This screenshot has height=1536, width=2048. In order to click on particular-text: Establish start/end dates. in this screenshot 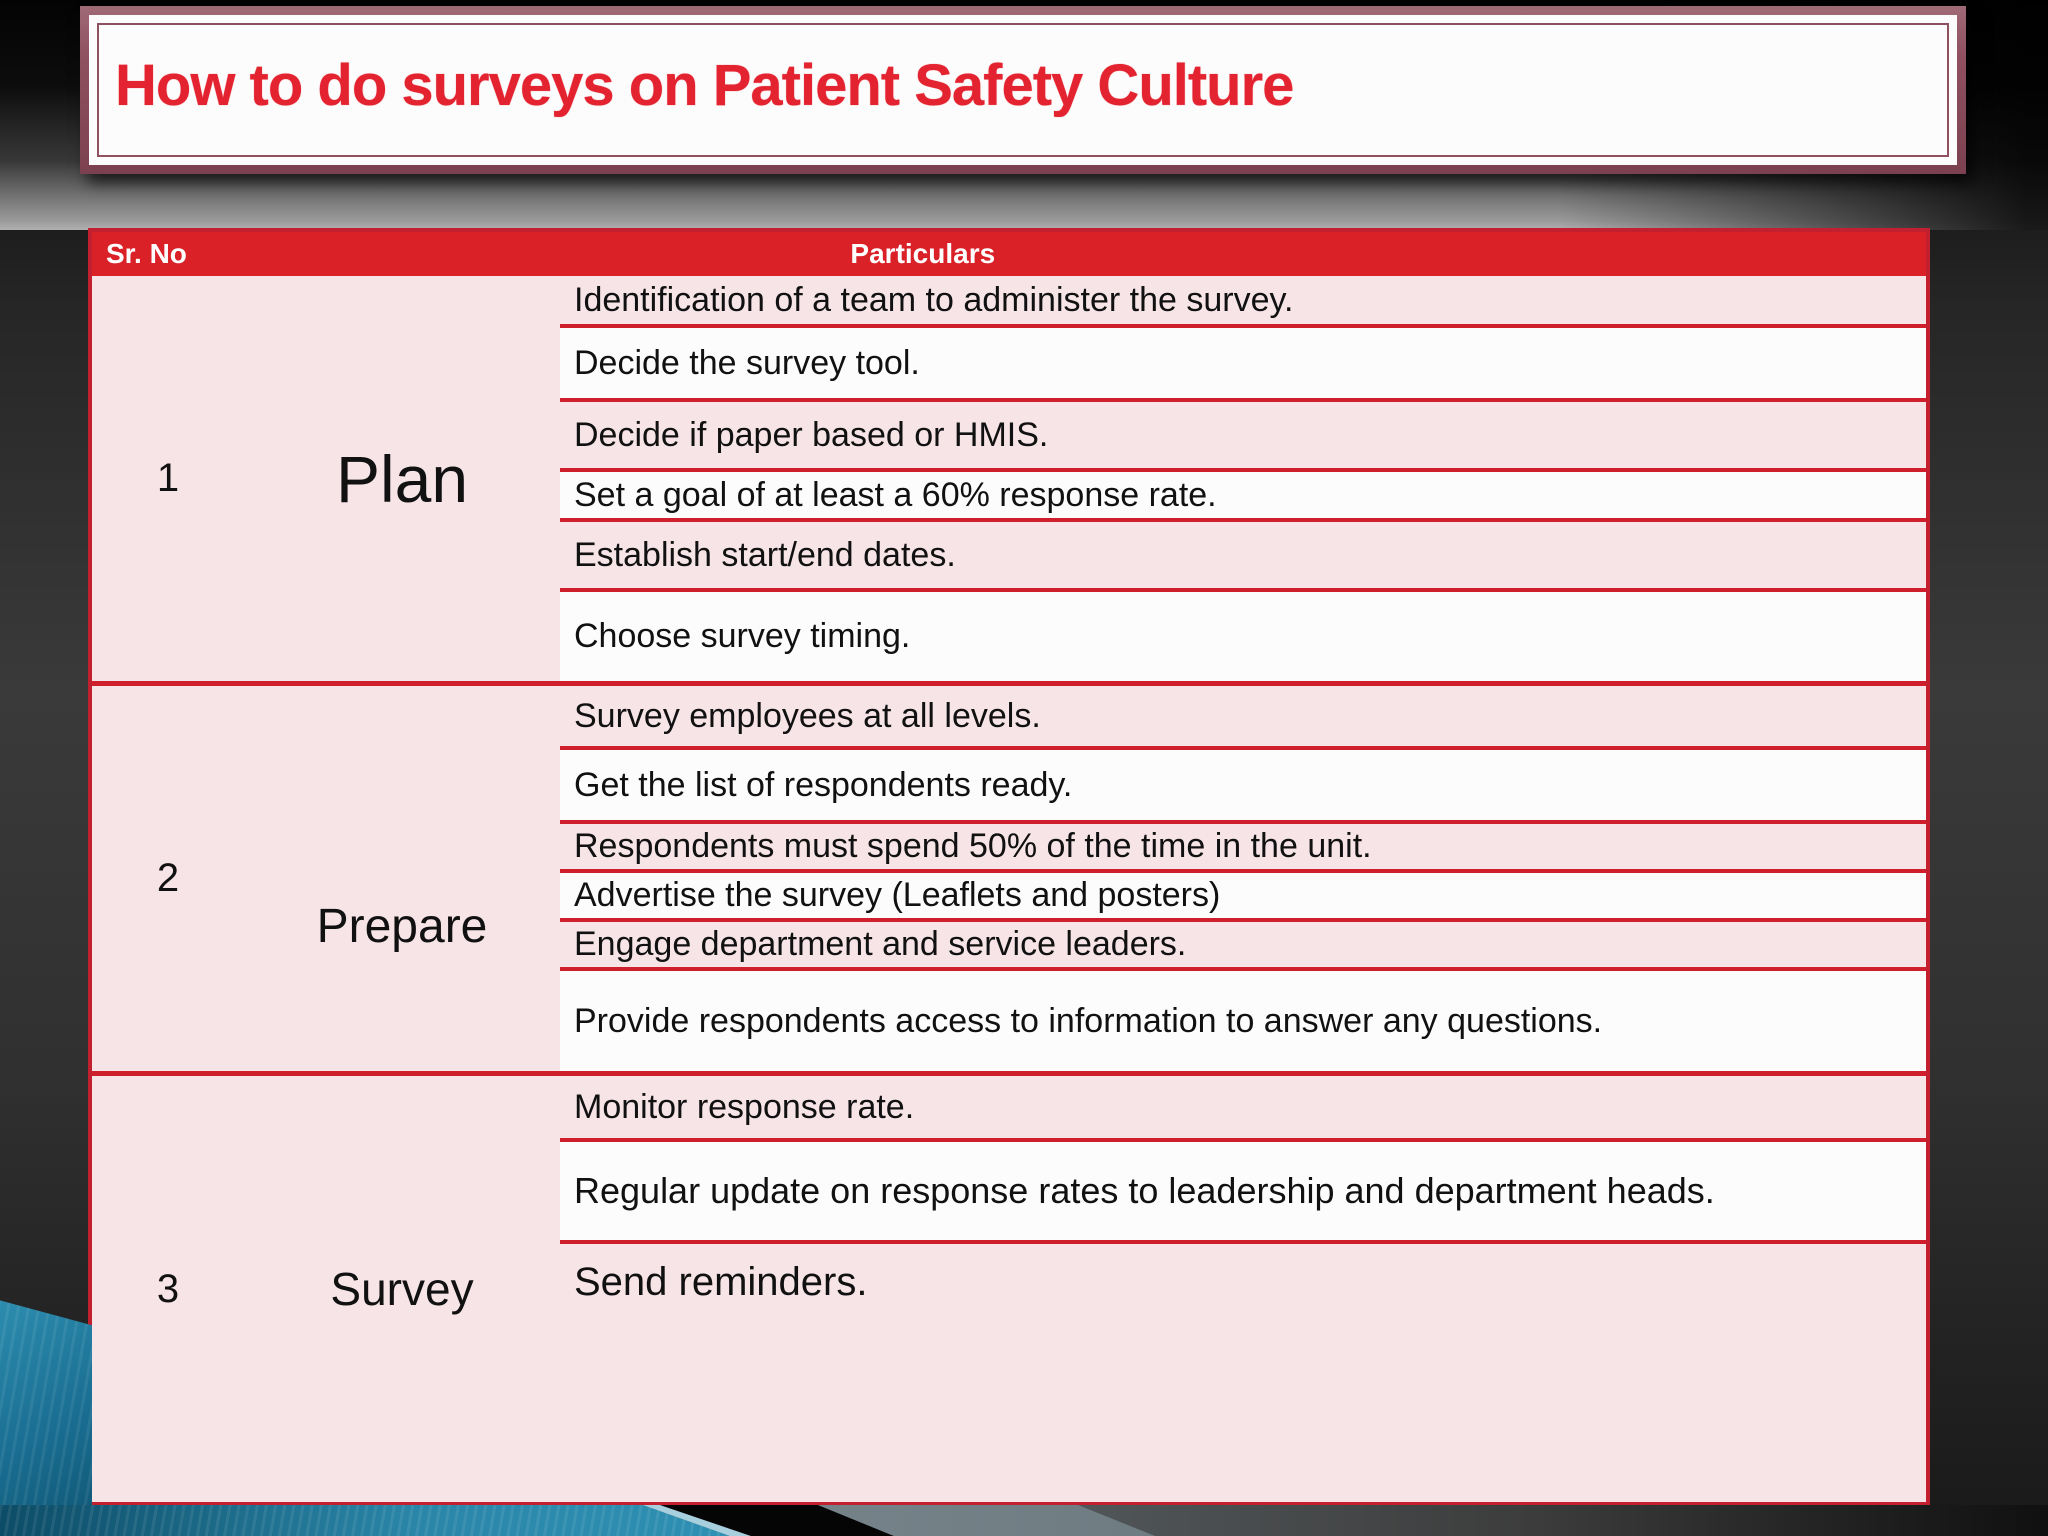, I will do `click(765, 554)`.